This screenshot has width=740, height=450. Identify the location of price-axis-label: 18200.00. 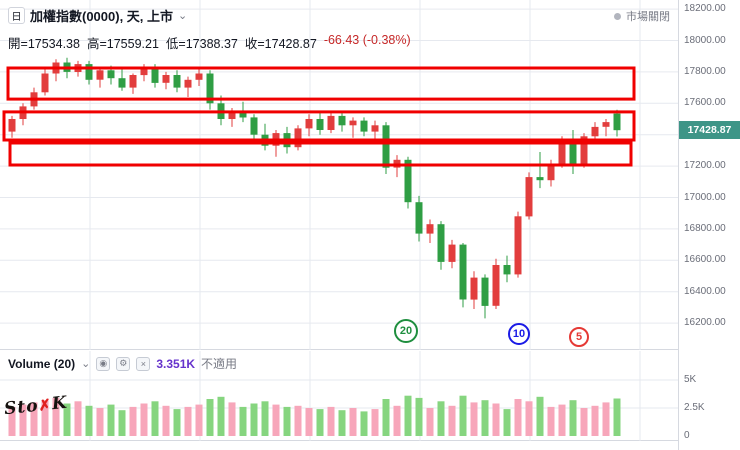
(705, 9).